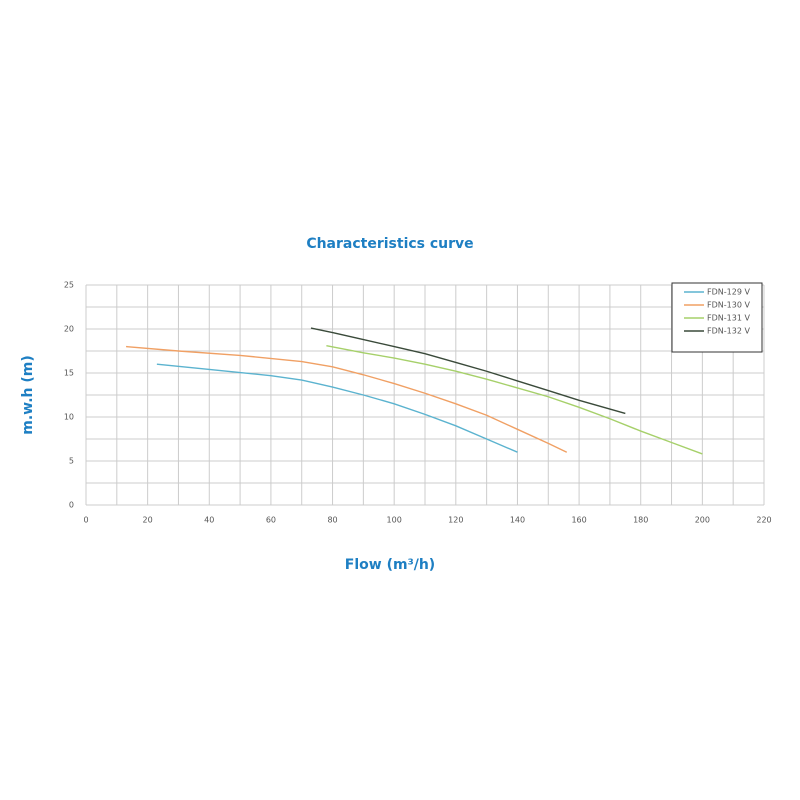 The width and height of the screenshot is (800, 800). I want to click on x-tick-label: 180, so click(640, 520).